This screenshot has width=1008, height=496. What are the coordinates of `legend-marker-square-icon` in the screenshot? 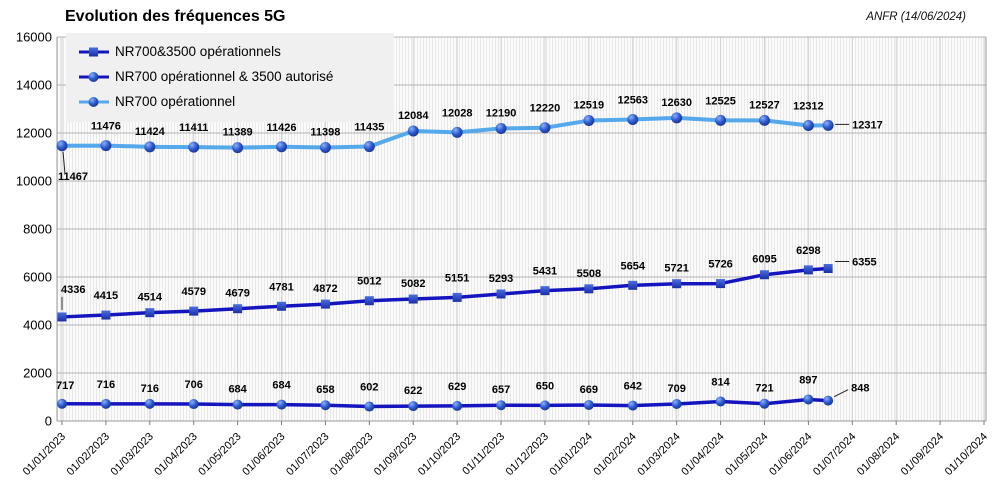 It's located at (94, 51).